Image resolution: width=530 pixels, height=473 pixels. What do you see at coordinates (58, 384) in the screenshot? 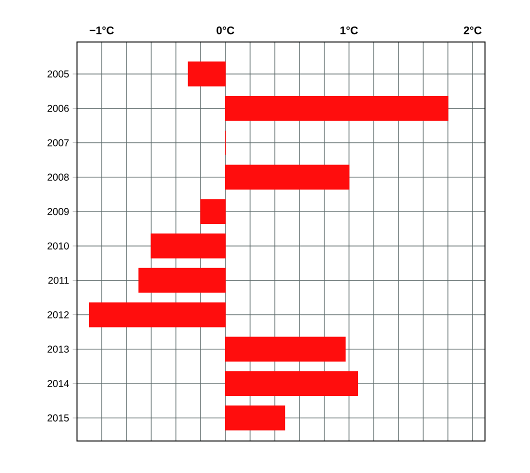
I see `y-tick-label: 2014` at bounding box center [58, 384].